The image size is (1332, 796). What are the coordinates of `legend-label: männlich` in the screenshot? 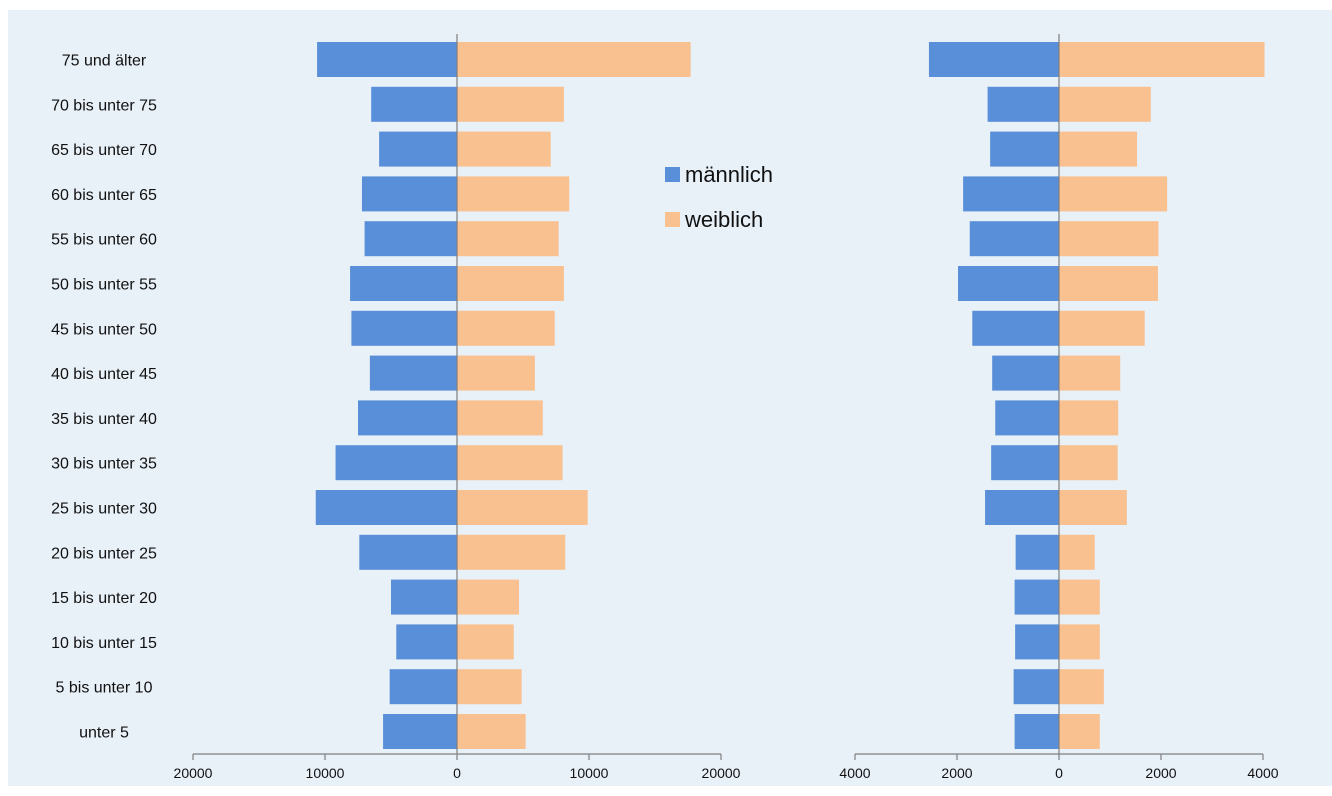 It's located at (729, 174).